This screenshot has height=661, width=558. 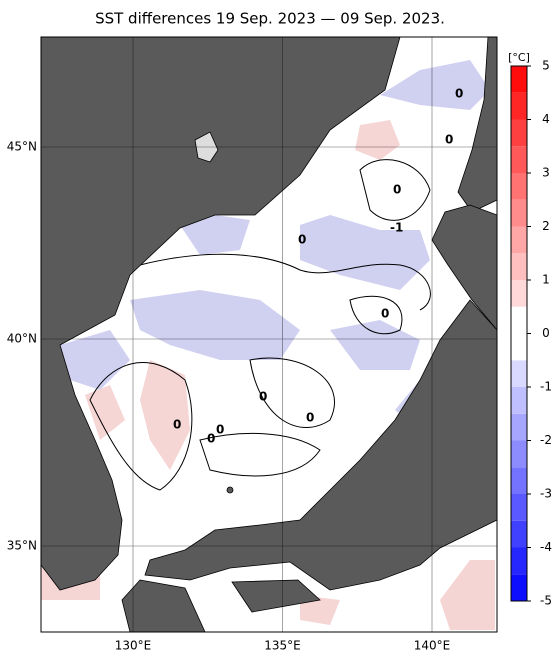 I want to click on lat-tick-label: 35°N, so click(x=22, y=546).